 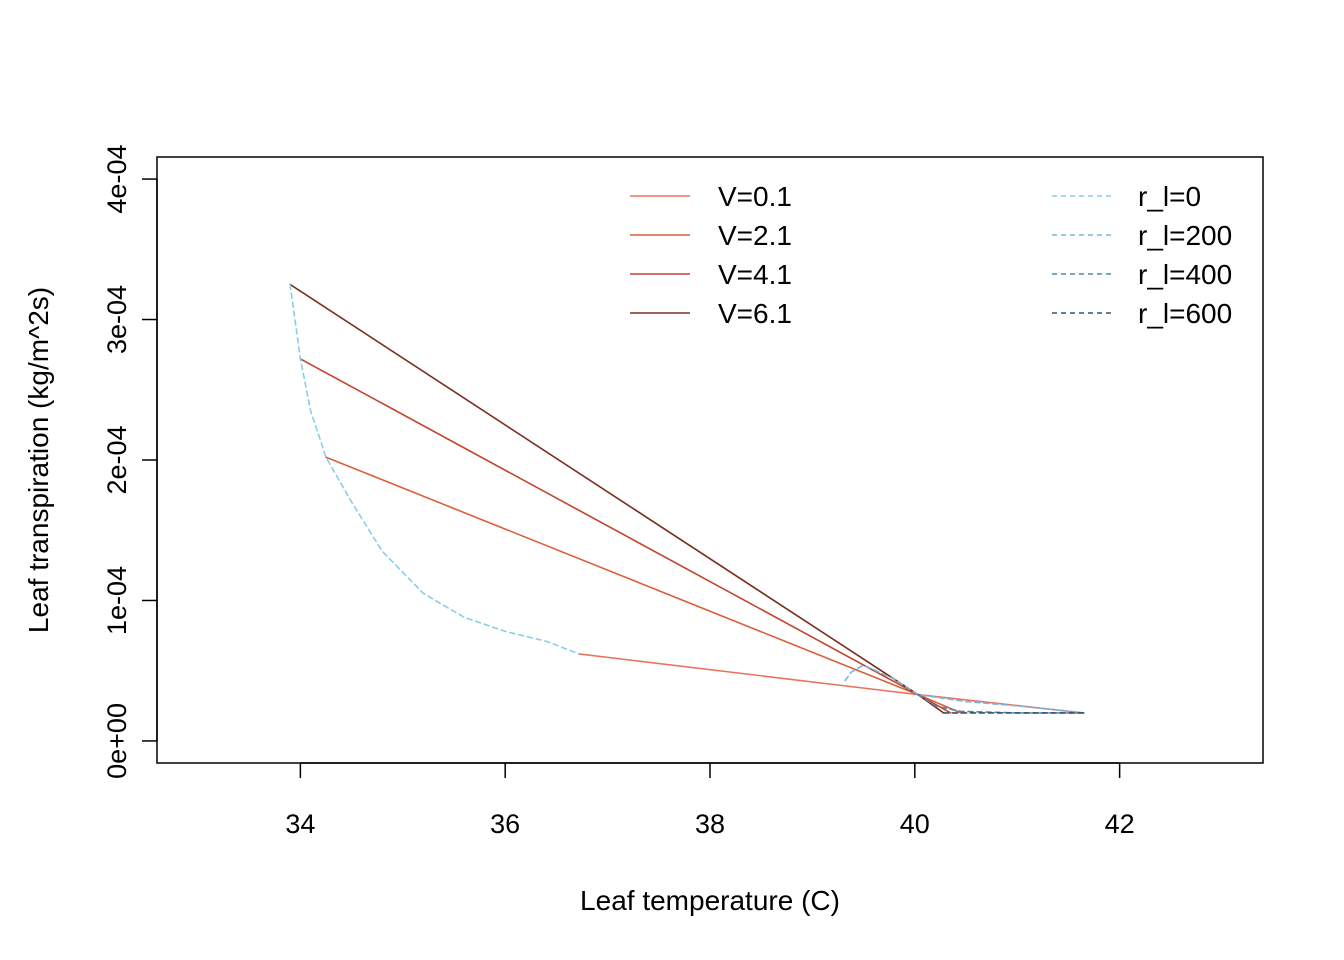 What do you see at coordinates (915, 824) in the screenshot?
I see `x-tick-label: 40` at bounding box center [915, 824].